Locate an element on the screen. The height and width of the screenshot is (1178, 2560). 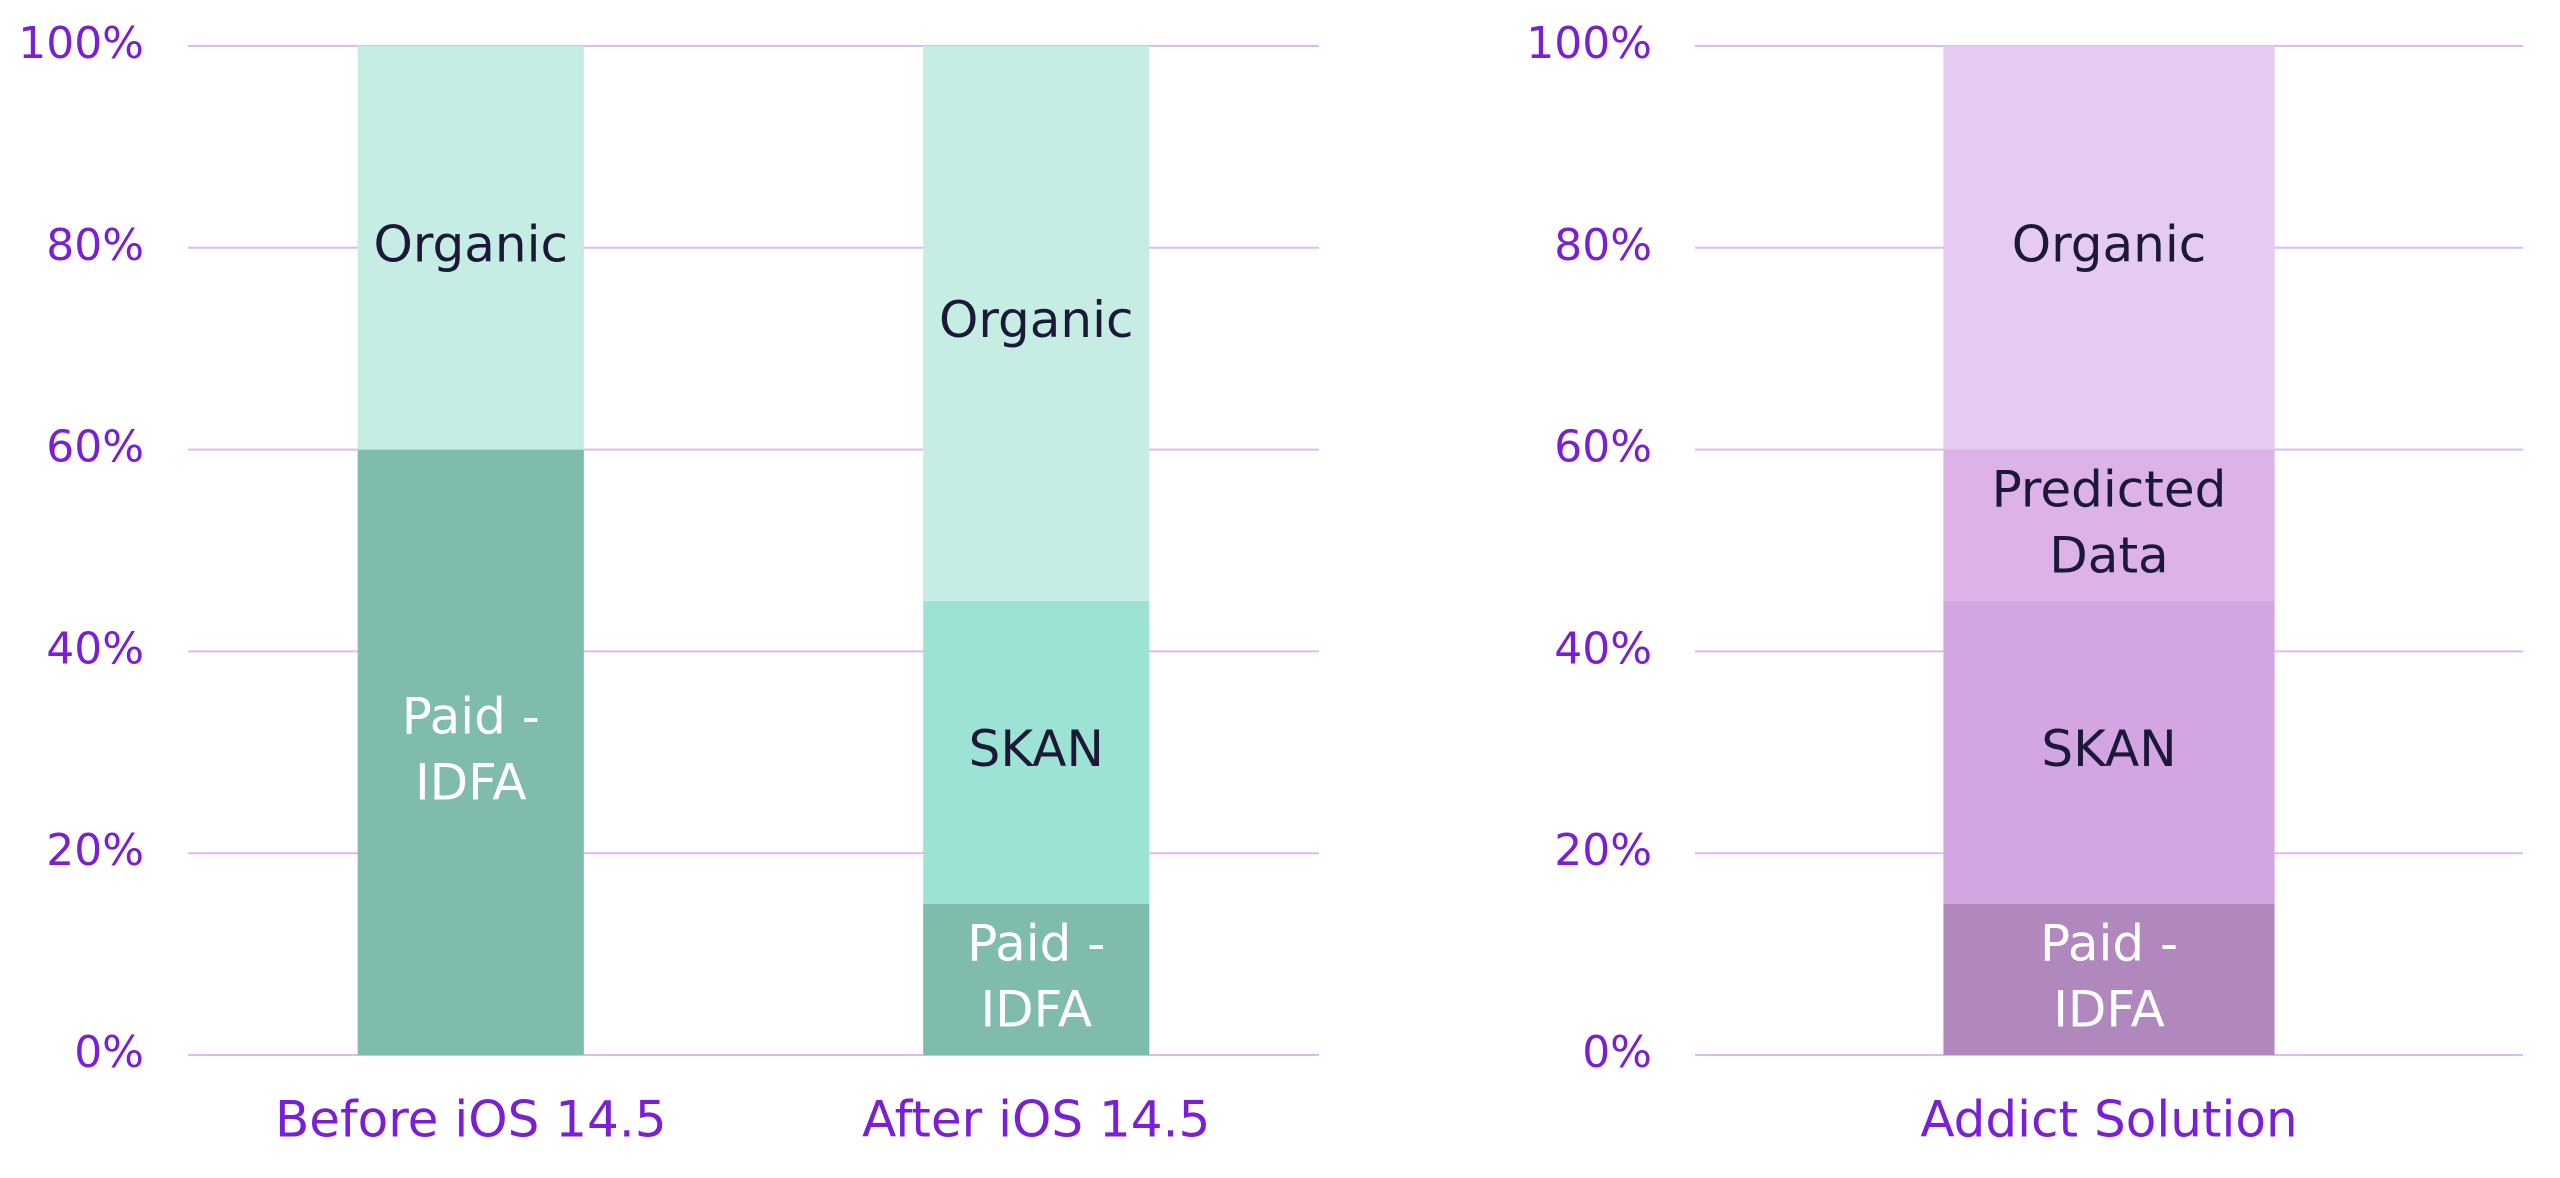
x-tick-label: Addict Solution is located at coordinates (2108, 1120).